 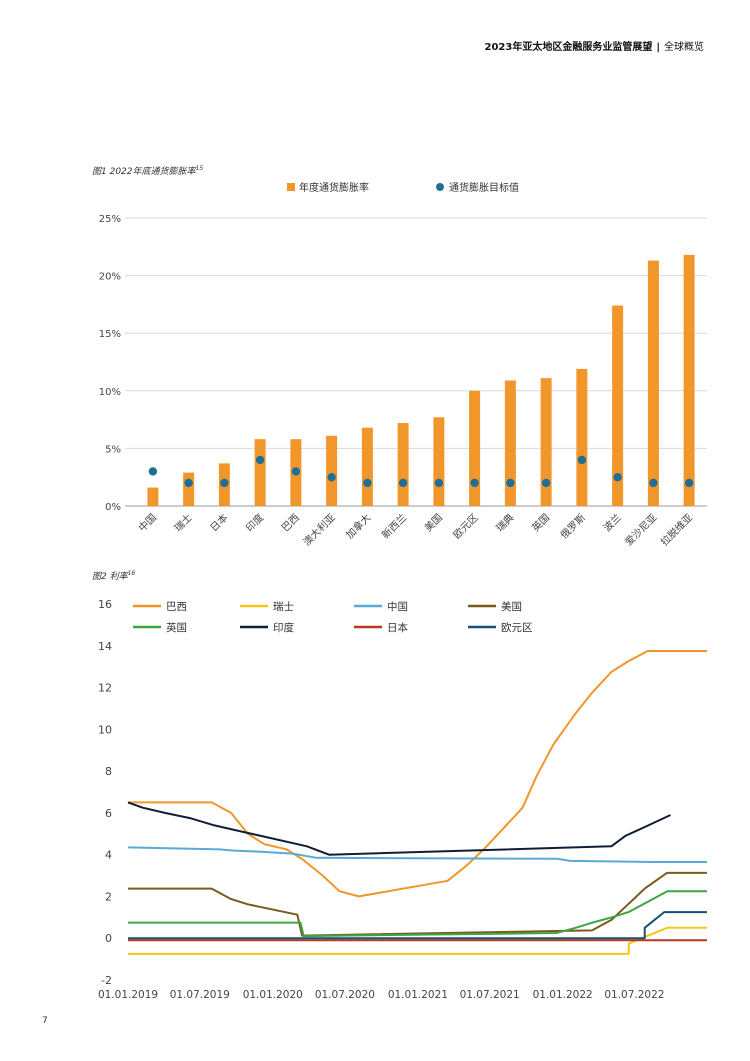 I want to click on line-英国, so click(x=417, y=914).